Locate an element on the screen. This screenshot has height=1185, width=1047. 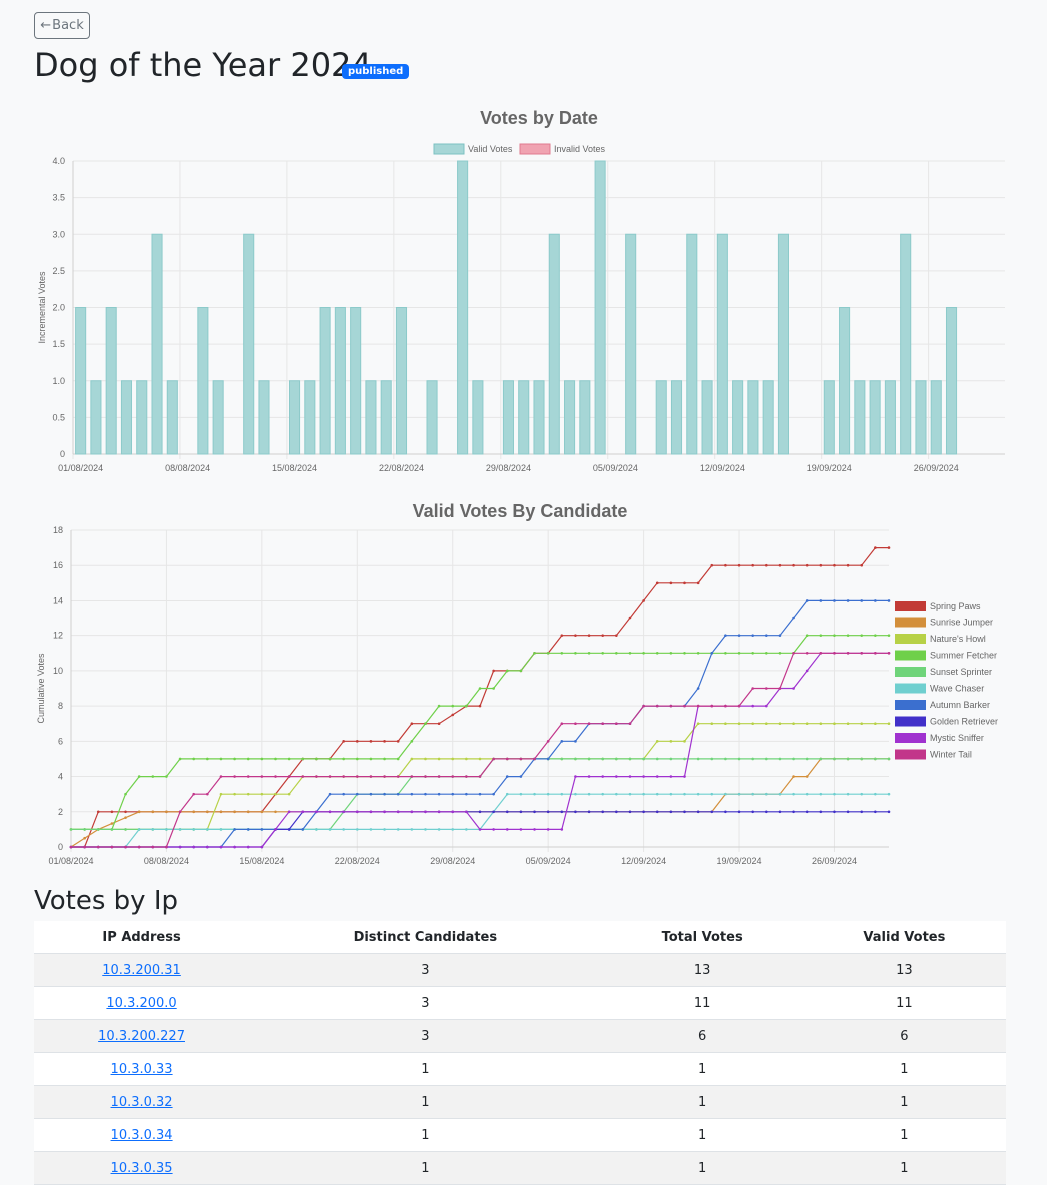
table-row: 10.3.0.35 1 1 1 is located at coordinates (520, 1168).